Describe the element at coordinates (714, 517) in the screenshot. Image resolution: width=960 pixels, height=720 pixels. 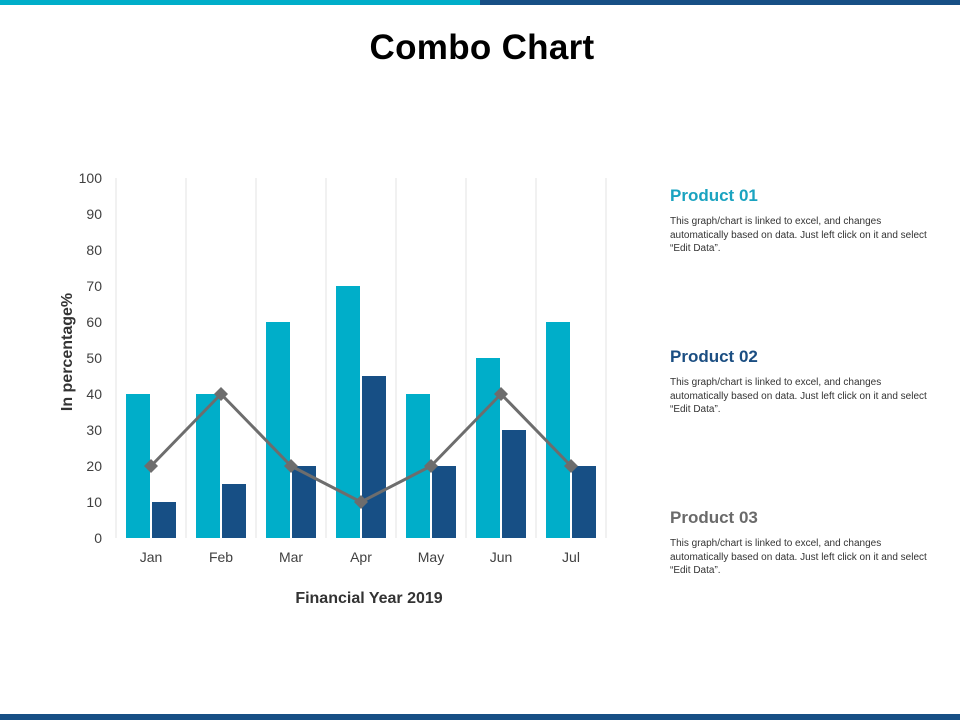
I see `product-03-title: Product 03` at that location.